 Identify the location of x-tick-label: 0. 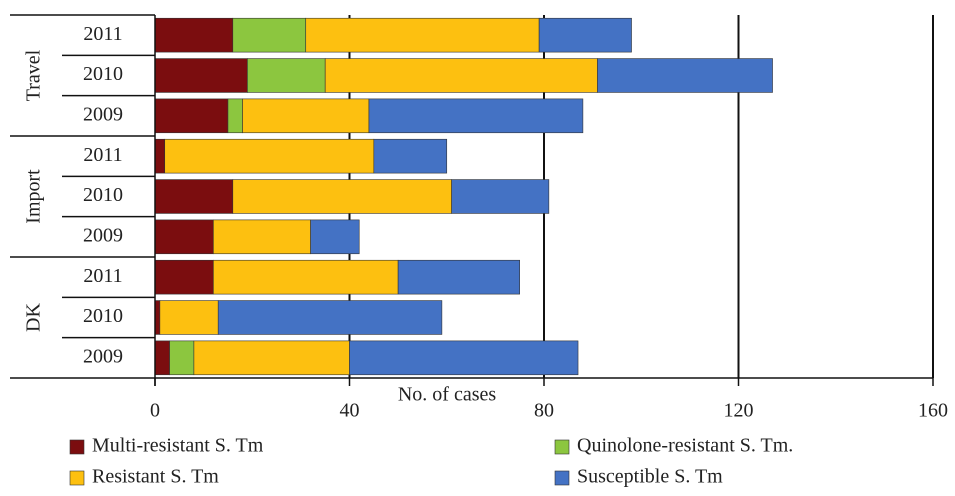
(155, 411).